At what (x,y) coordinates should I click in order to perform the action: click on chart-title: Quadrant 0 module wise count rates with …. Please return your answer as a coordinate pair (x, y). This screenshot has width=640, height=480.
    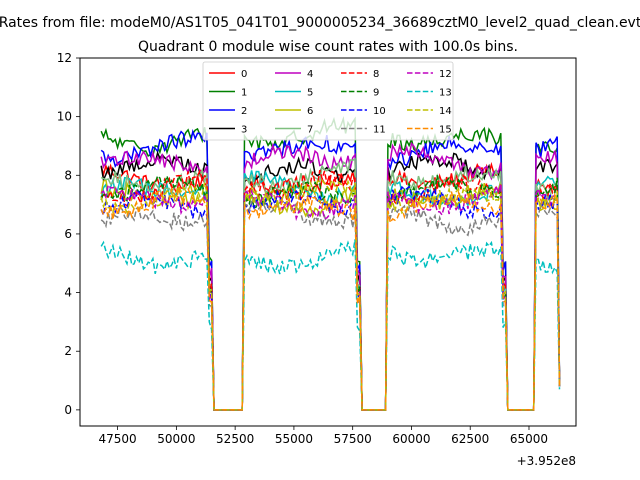
    Looking at the image, I should click on (328, 47).